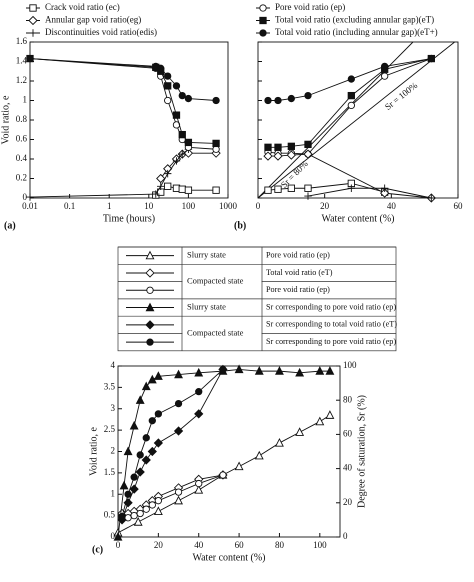 This screenshot has width=474, height=582. What do you see at coordinates (199, 545) in the screenshot?
I see `x-tick-label: 40` at bounding box center [199, 545].